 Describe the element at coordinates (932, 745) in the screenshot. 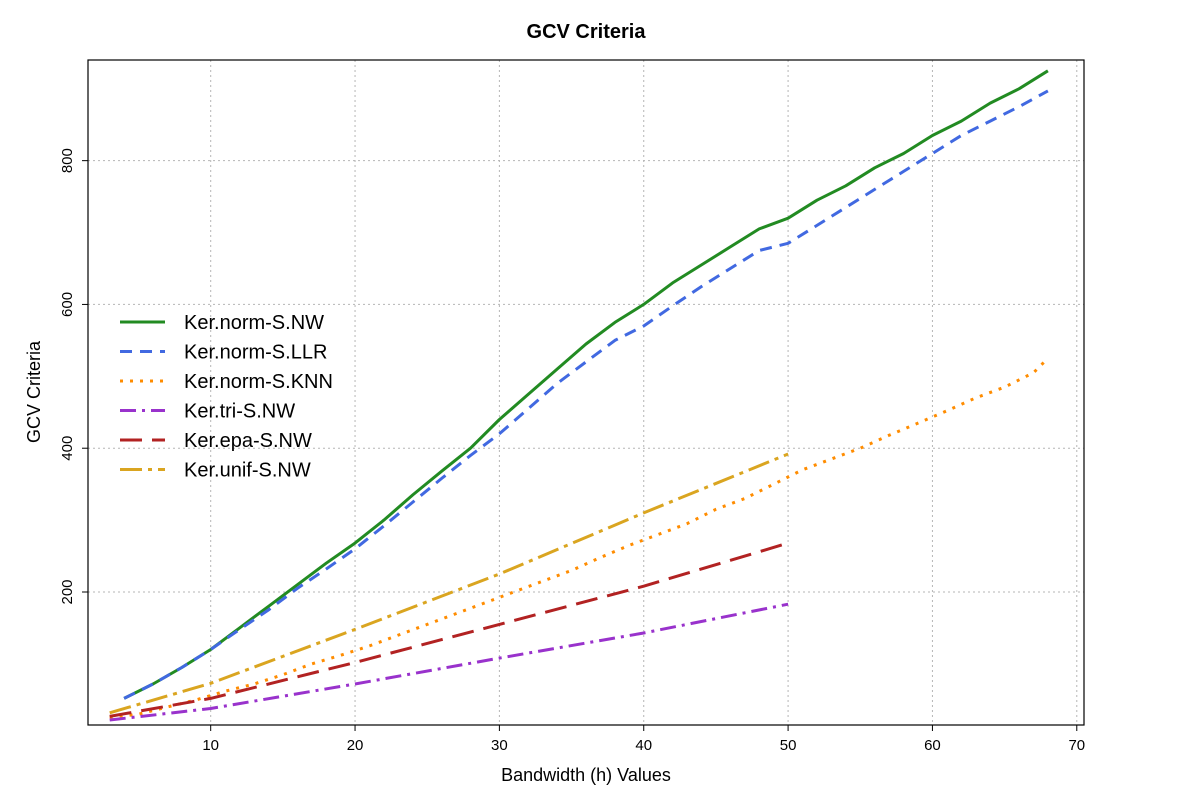

I see `x-tick-label: 60` at that location.